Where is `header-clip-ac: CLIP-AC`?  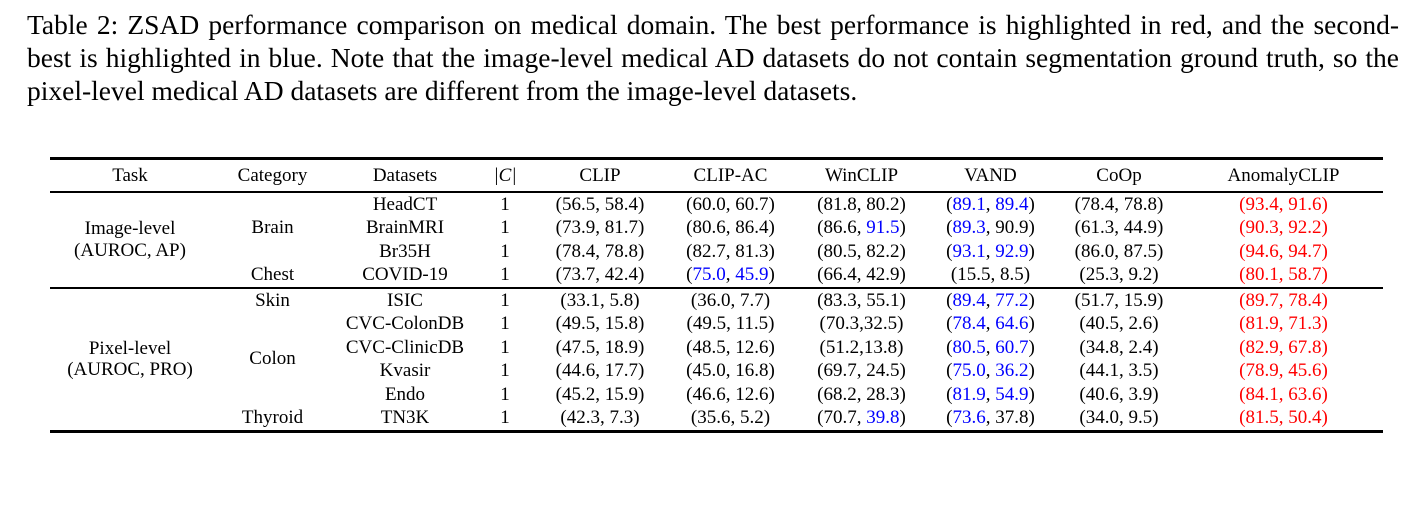
header-clip-ac: CLIP-AC is located at coordinates (730, 175).